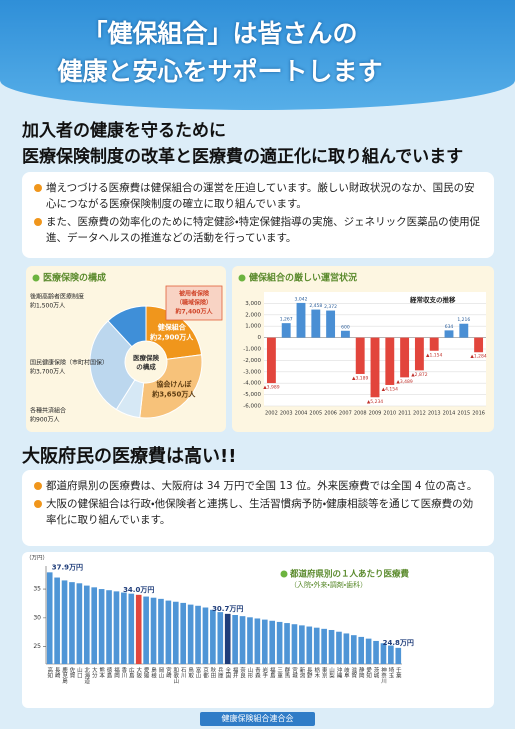 The height and width of the screenshot is (729, 515). What do you see at coordinates (252, 372) in the screenshot?
I see `y-tick-label: -3,000` at bounding box center [252, 372].